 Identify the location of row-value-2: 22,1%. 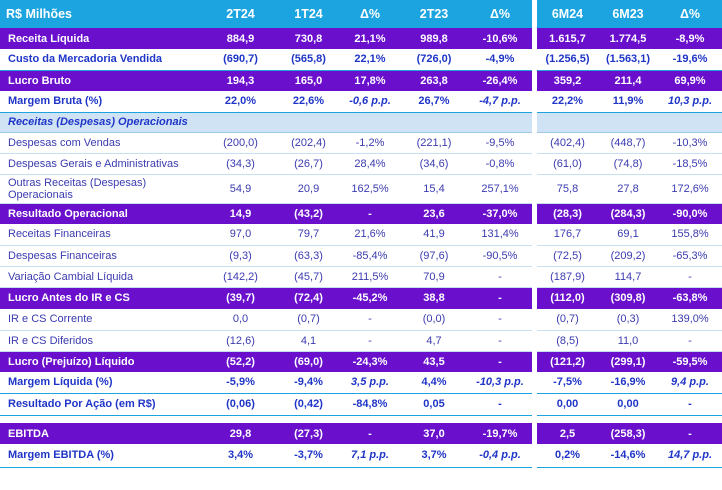
(370, 60).